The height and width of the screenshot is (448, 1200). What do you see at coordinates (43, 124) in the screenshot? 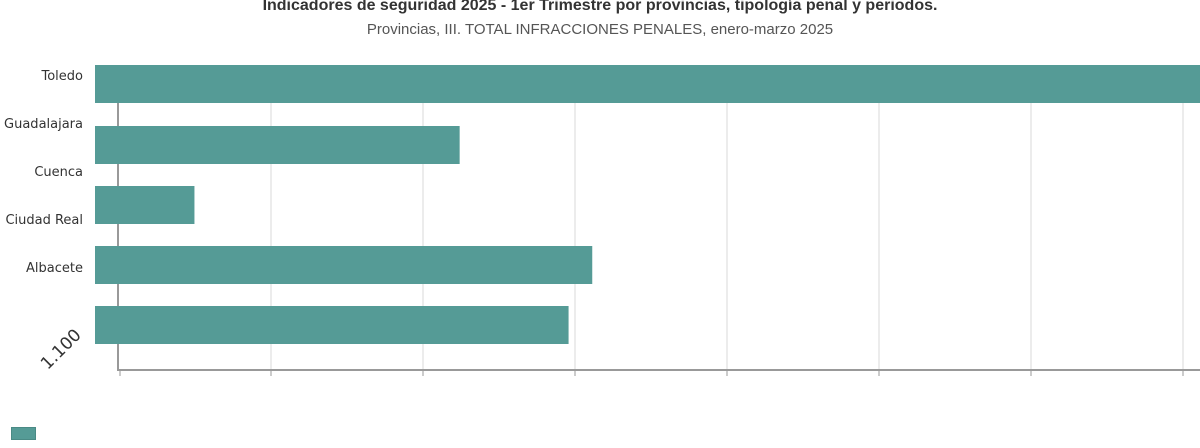
I see `category-label: Guadalajara` at bounding box center [43, 124].